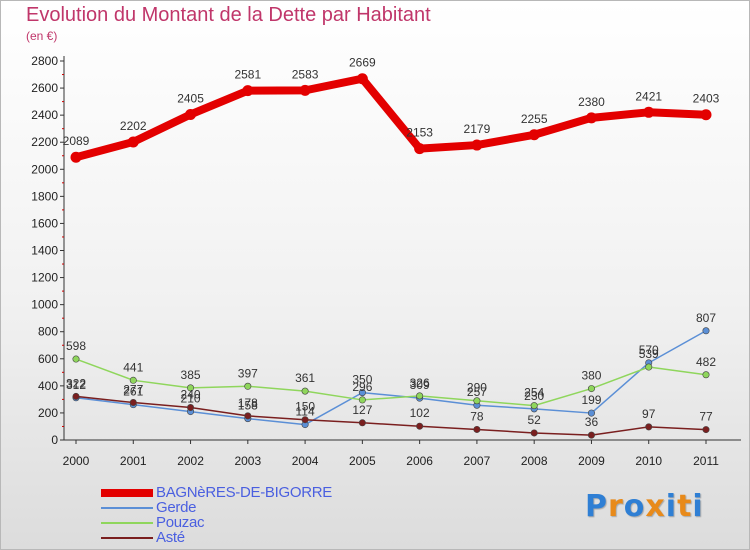 This screenshot has height=550, width=750. What do you see at coordinates (419, 461) in the screenshot?
I see `x-tick-label: 2006` at bounding box center [419, 461].